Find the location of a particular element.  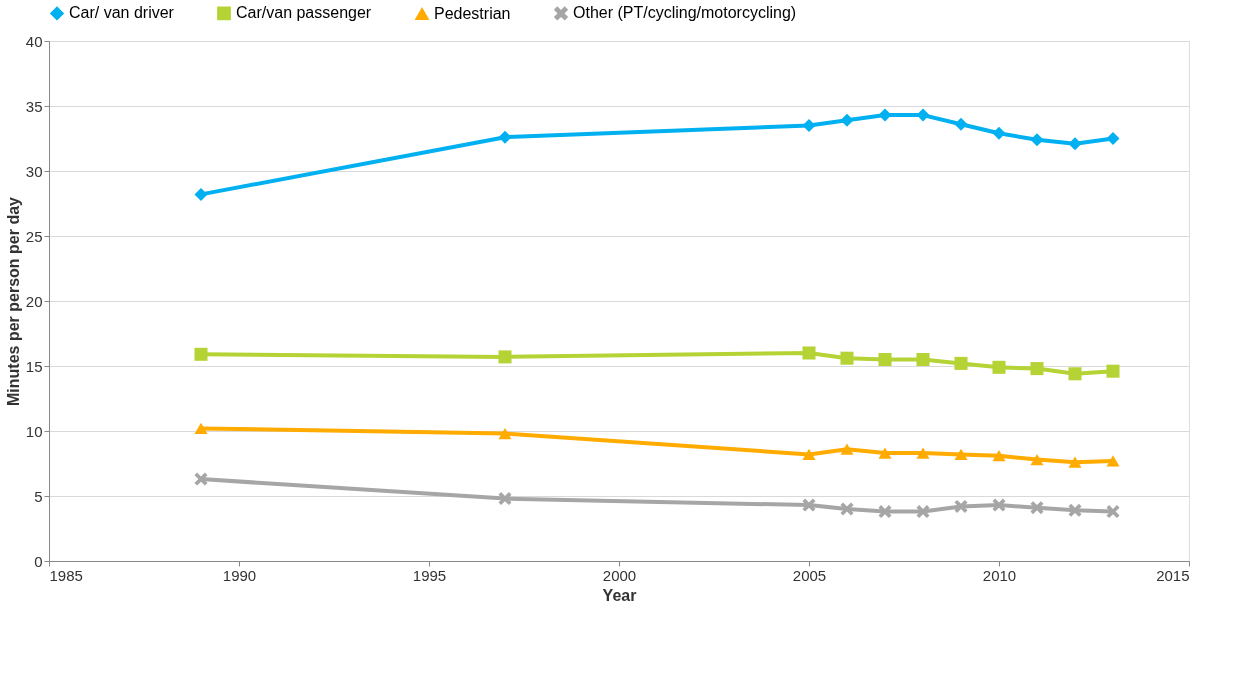

y-tick-label: 40 is located at coordinates (34, 41).